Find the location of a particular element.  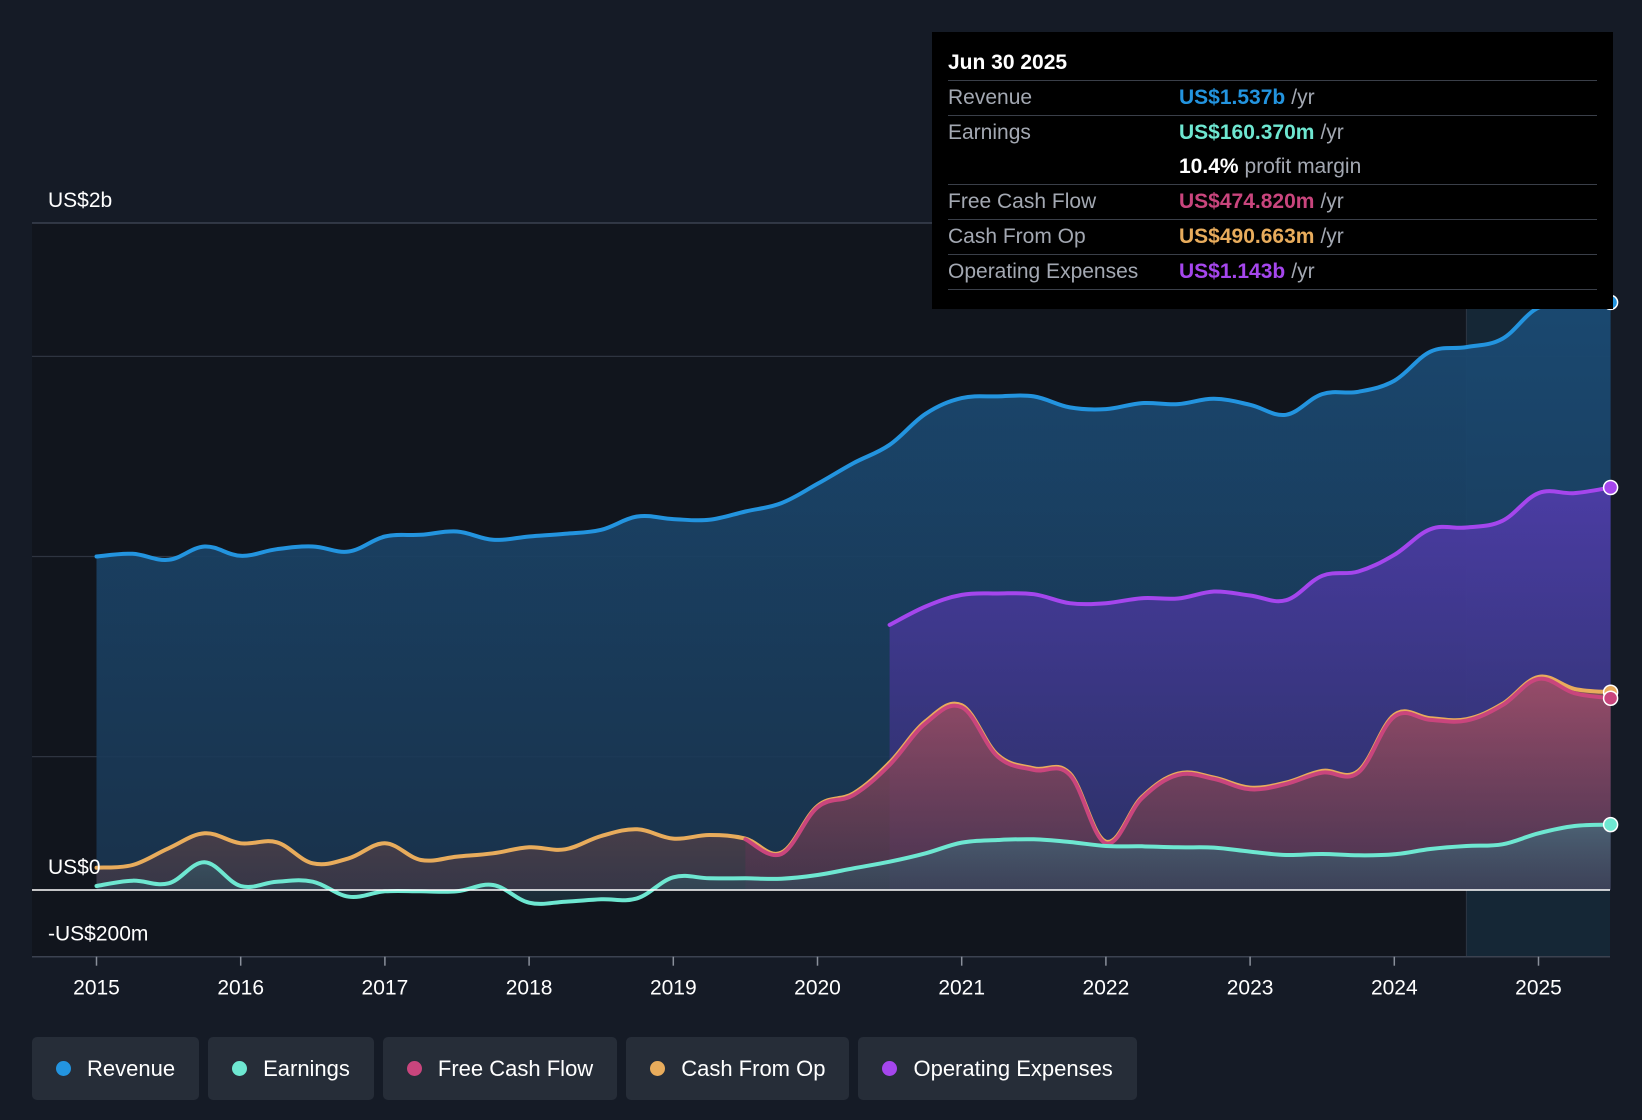

x-tick-label: 2023 is located at coordinates (1250, 988).